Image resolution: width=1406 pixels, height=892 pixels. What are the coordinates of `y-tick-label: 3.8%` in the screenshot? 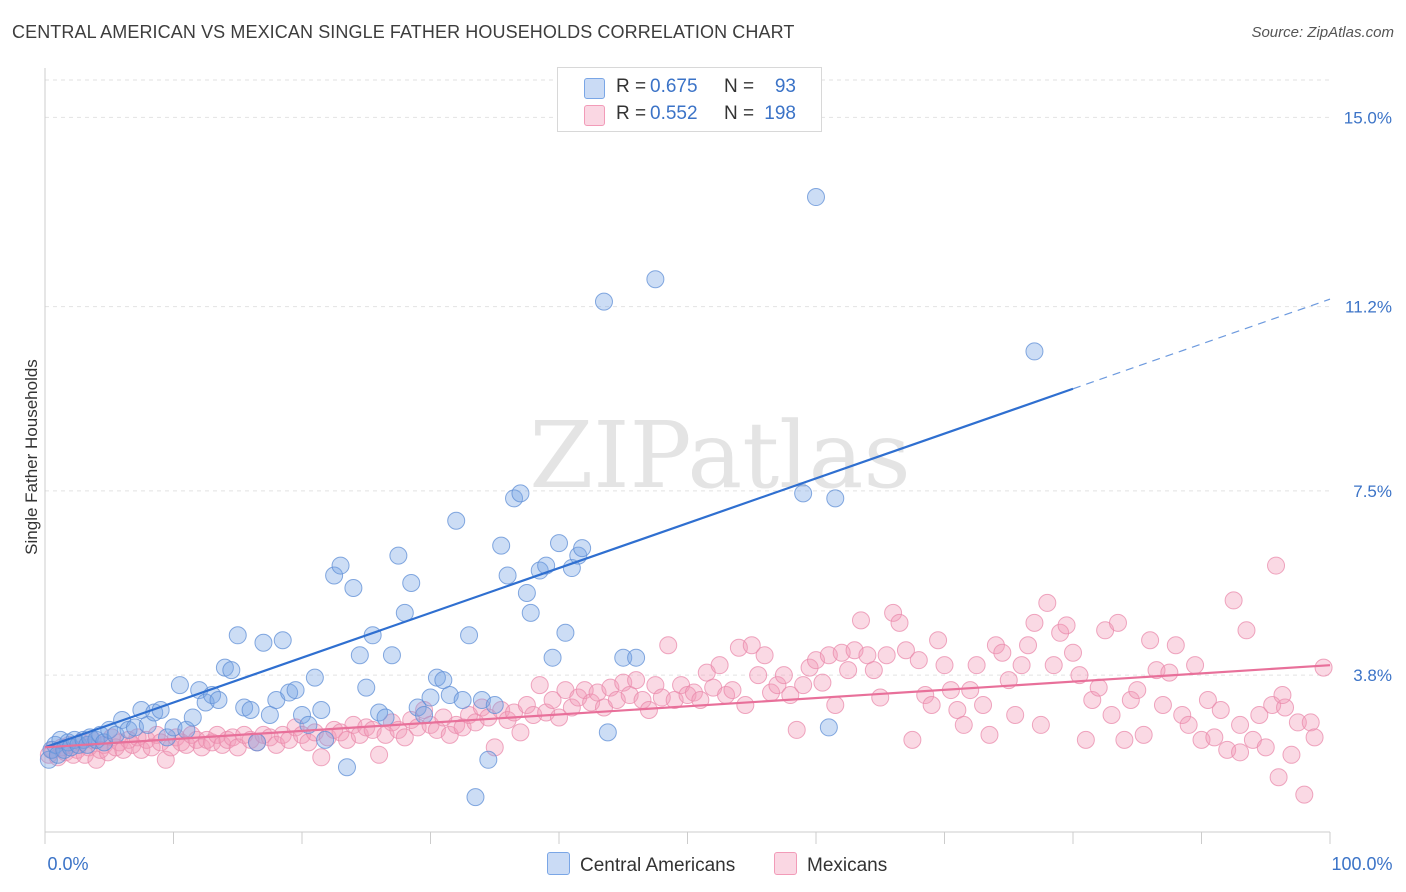 It's located at (1372, 675).